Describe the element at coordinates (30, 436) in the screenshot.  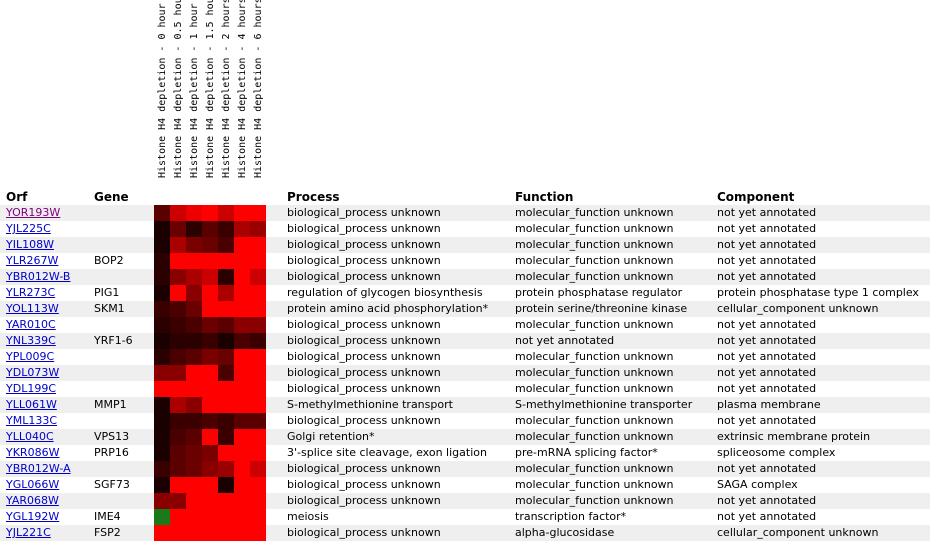
I see `orf-link: YLL040C` at that location.